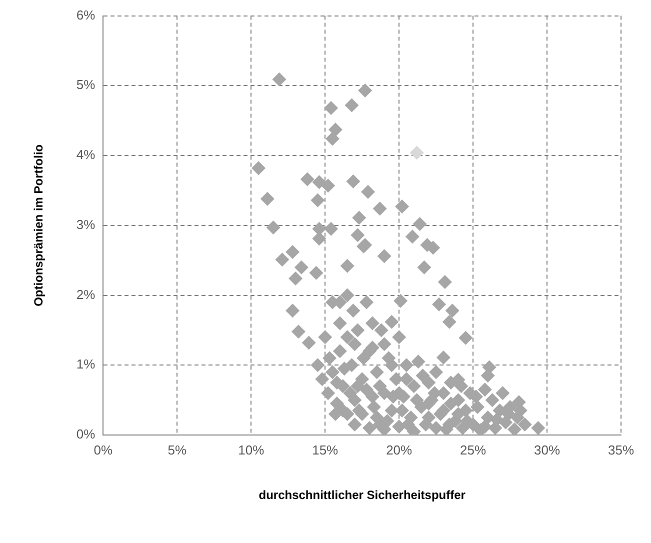 The image size is (651, 543). I want to click on x-tick-label: 15%, so click(325, 450).